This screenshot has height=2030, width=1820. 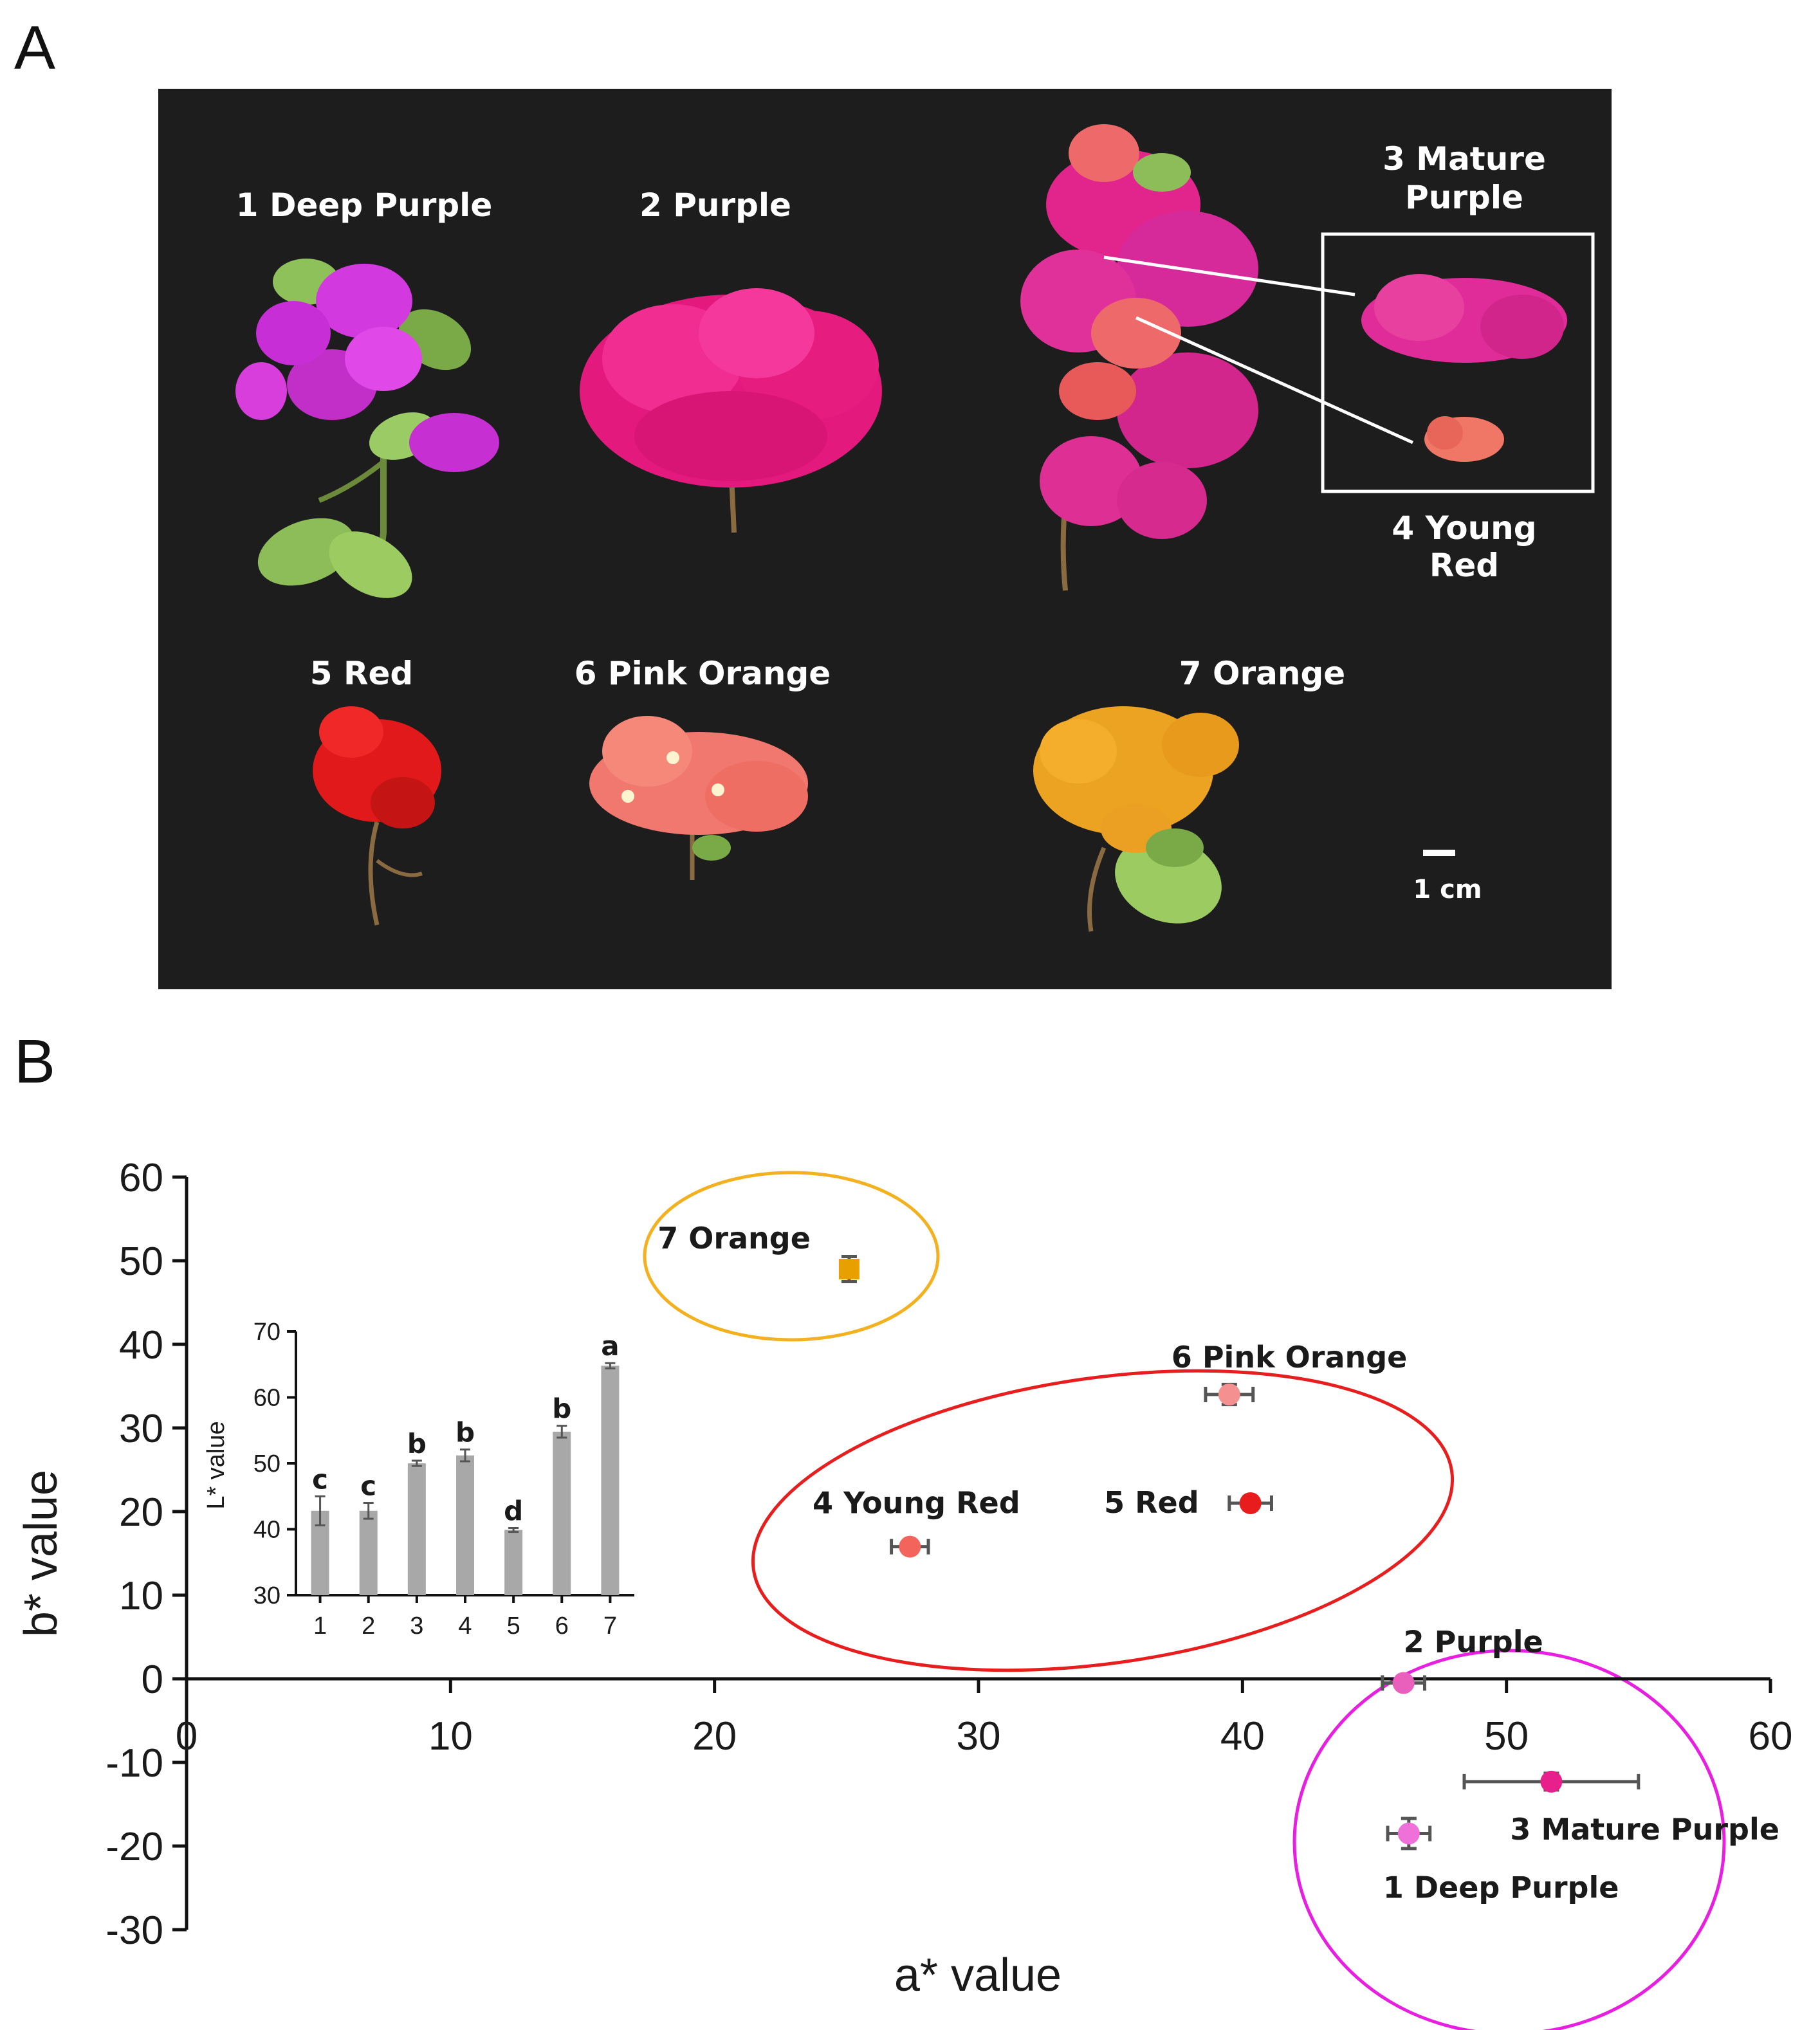 I want to click on label-3-mature-line1: 3 Mature, so click(x=1464, y=159).